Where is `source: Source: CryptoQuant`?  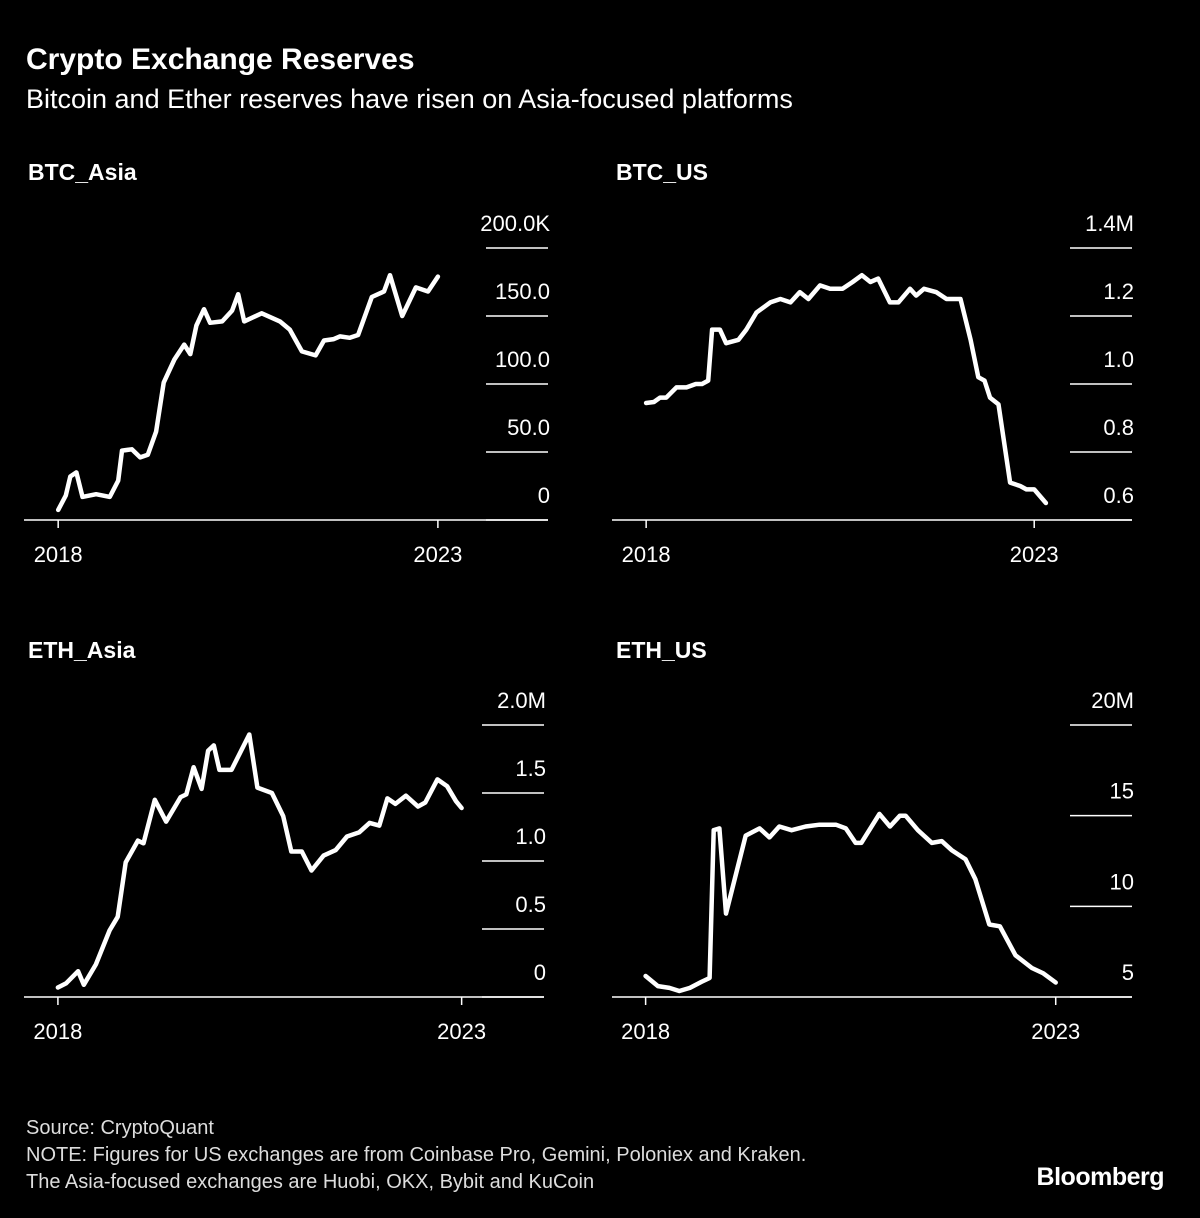
source: Source: CryptoQuant is located at coordinates (120, 1128).